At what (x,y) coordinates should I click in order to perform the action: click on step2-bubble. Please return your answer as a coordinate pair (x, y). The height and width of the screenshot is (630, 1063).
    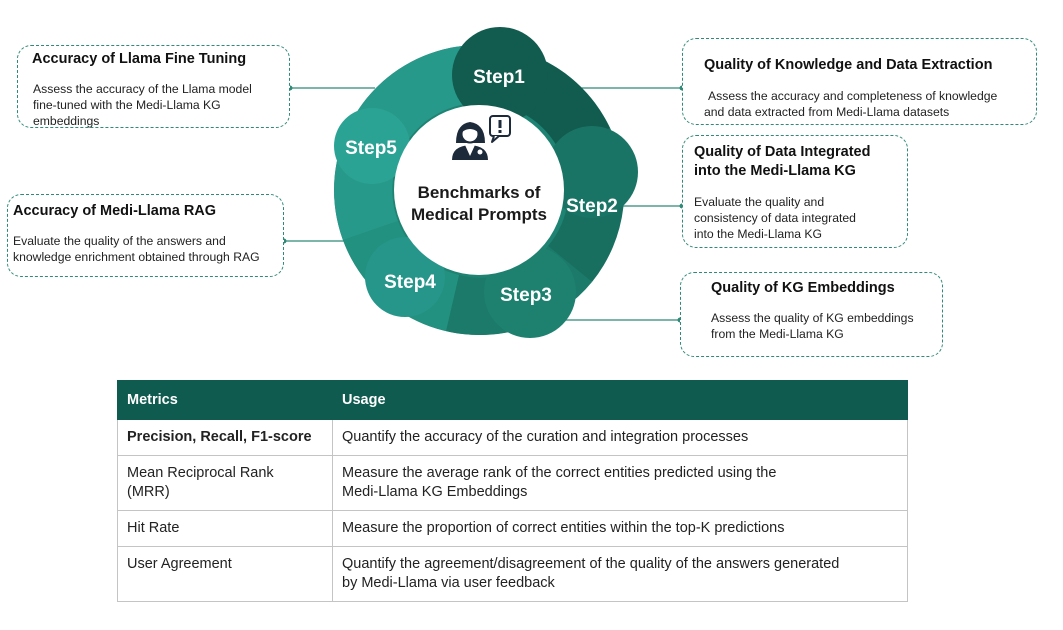
    Looking at the image, I should click on (592, 172).